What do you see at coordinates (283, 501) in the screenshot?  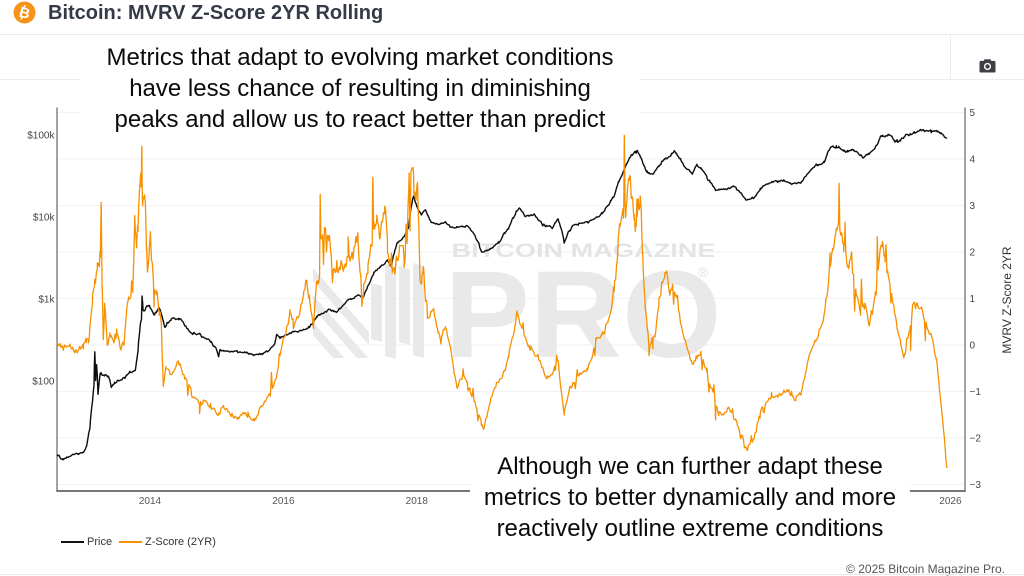 I see `svg-text: 2016` at bounding box center [283, 501].